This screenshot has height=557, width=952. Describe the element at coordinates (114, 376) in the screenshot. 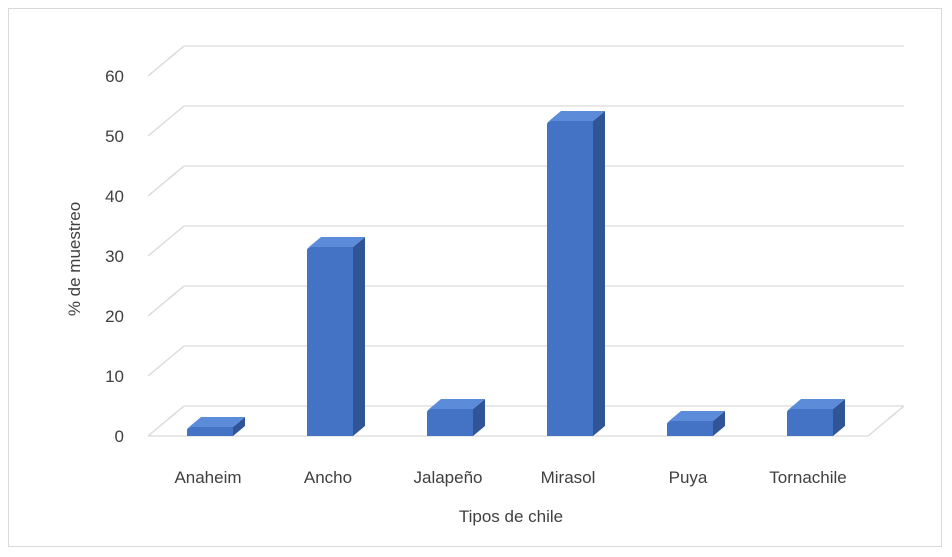

I see `y-tick-label: 10` at that location.